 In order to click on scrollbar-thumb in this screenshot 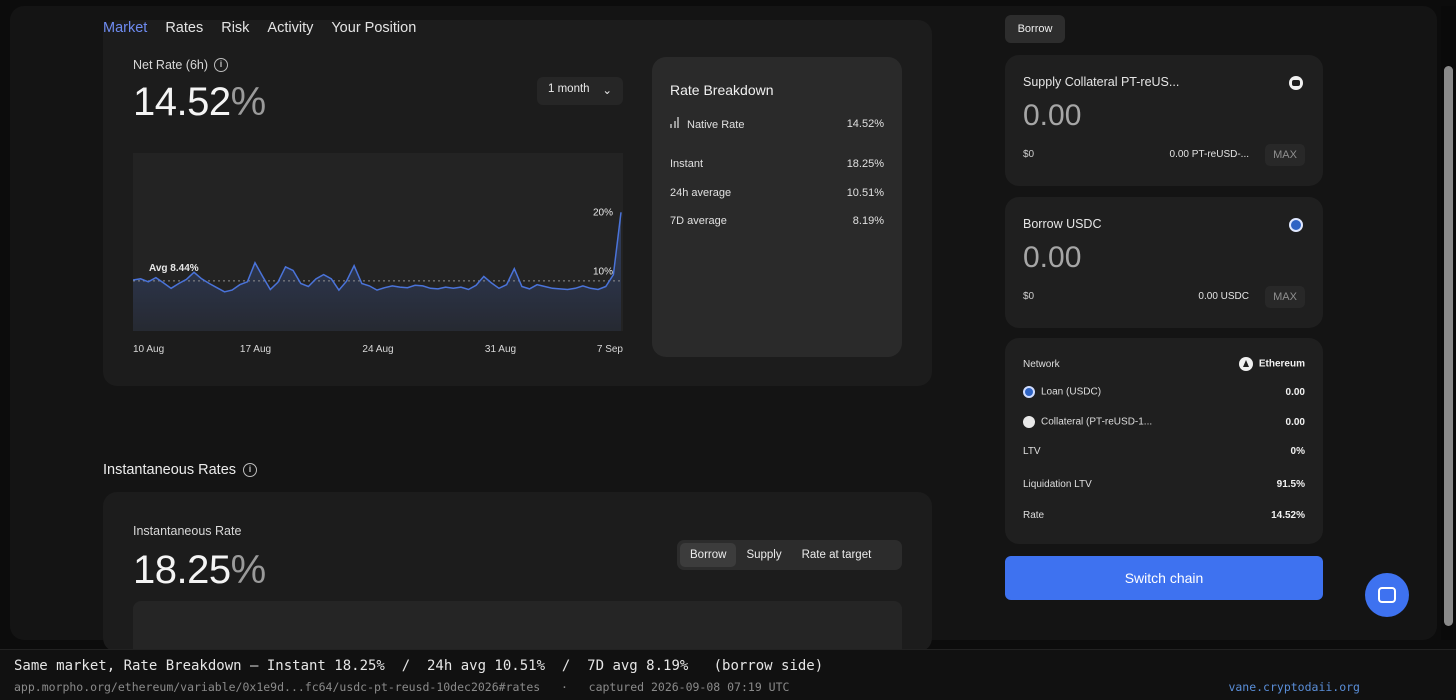, I will do `click(1448, 346)`.